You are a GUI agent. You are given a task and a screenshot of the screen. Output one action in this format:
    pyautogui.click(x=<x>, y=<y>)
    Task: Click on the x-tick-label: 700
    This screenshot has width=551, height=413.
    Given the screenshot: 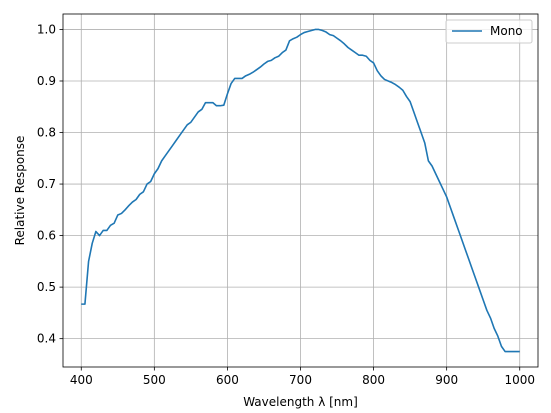 What is the action you would take?
    pyautogui.click(x=300, y=380)
    